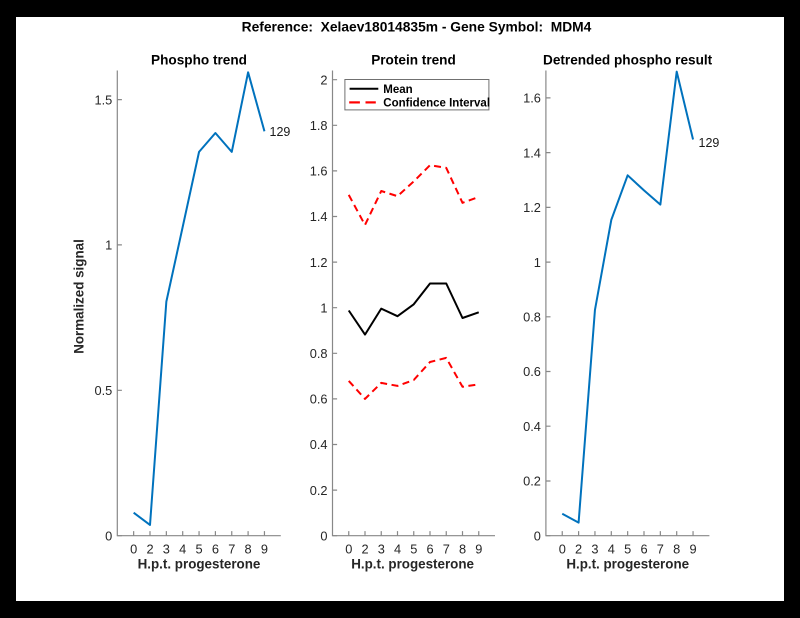  What do you see at coordinates (628, 59) in the screenshot?
I see `svg-text: Detrended phospho result` at bounding box center [628, 59].